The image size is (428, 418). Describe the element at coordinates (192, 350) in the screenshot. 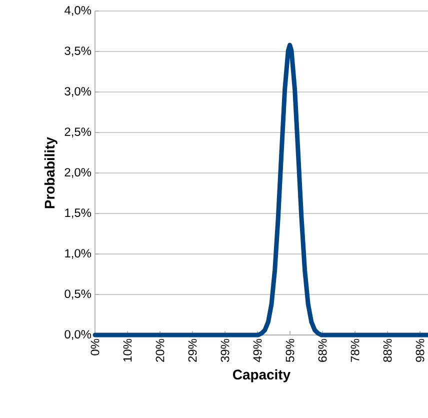

I see `x-tick-label: 29%` at that location.